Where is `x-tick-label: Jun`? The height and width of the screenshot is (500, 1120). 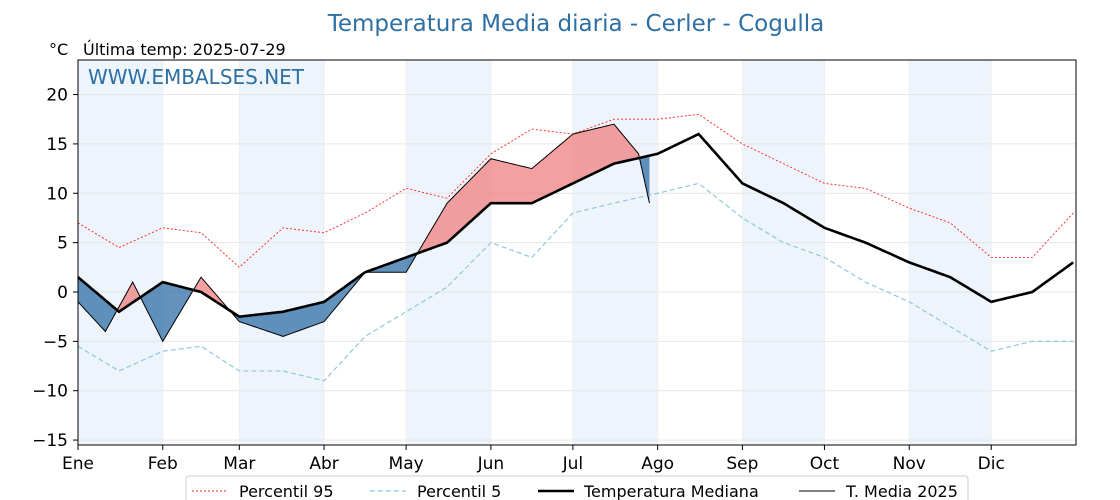 x-tick-label: Jun is located at coordinates (491, 464).